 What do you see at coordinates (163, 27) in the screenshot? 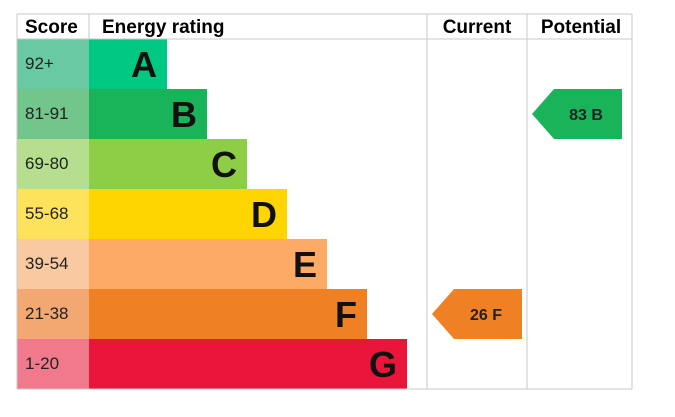
I see `energy-rating-header: Energy rating` at bounding box center [163, 27].